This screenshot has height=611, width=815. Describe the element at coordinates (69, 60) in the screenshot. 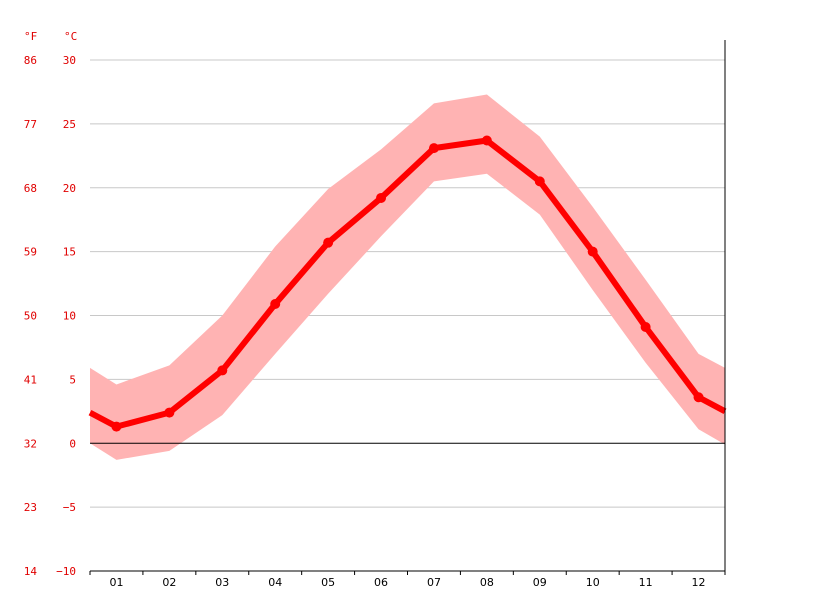

I see `y-tick-label-celsius: 30` at that location.